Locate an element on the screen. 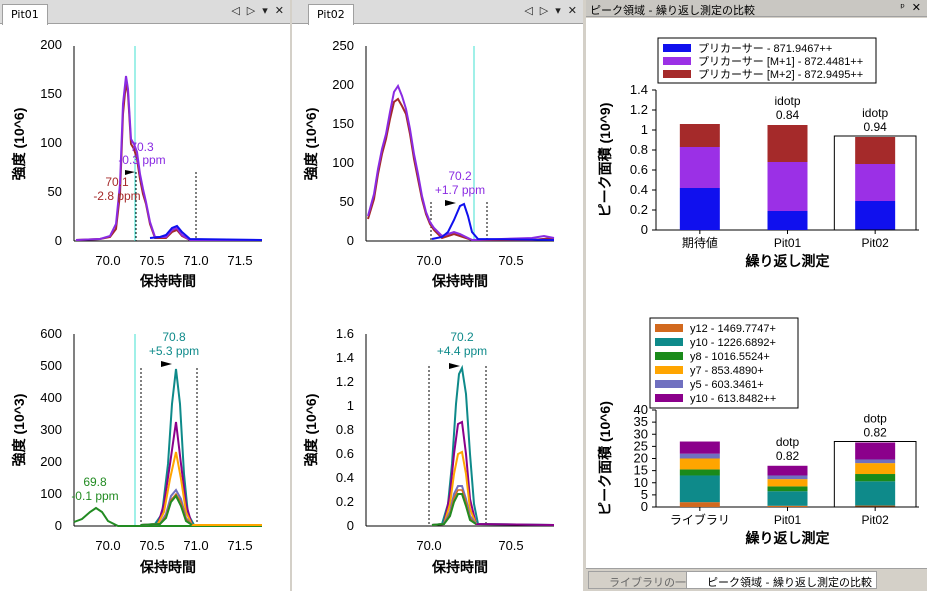  tab-library-match: ライブラリの一致 is located at coordinates (645, 580).